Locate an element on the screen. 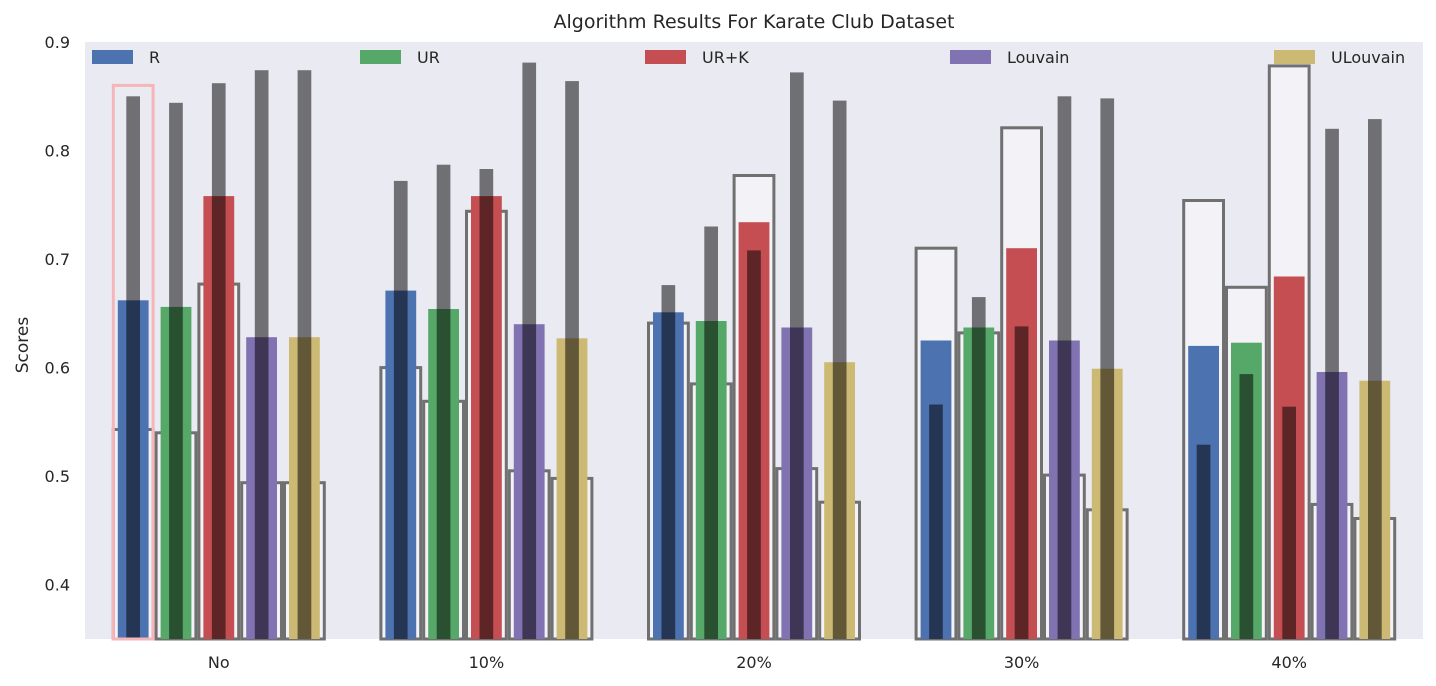  highlight-layer is located at coordinates (133, 362).